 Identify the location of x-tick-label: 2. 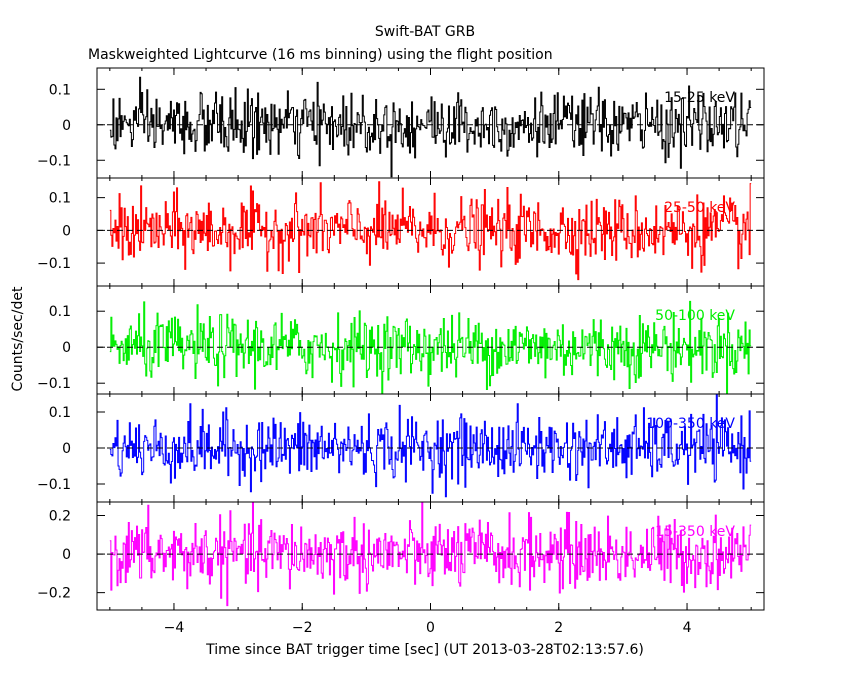
(558, 628).